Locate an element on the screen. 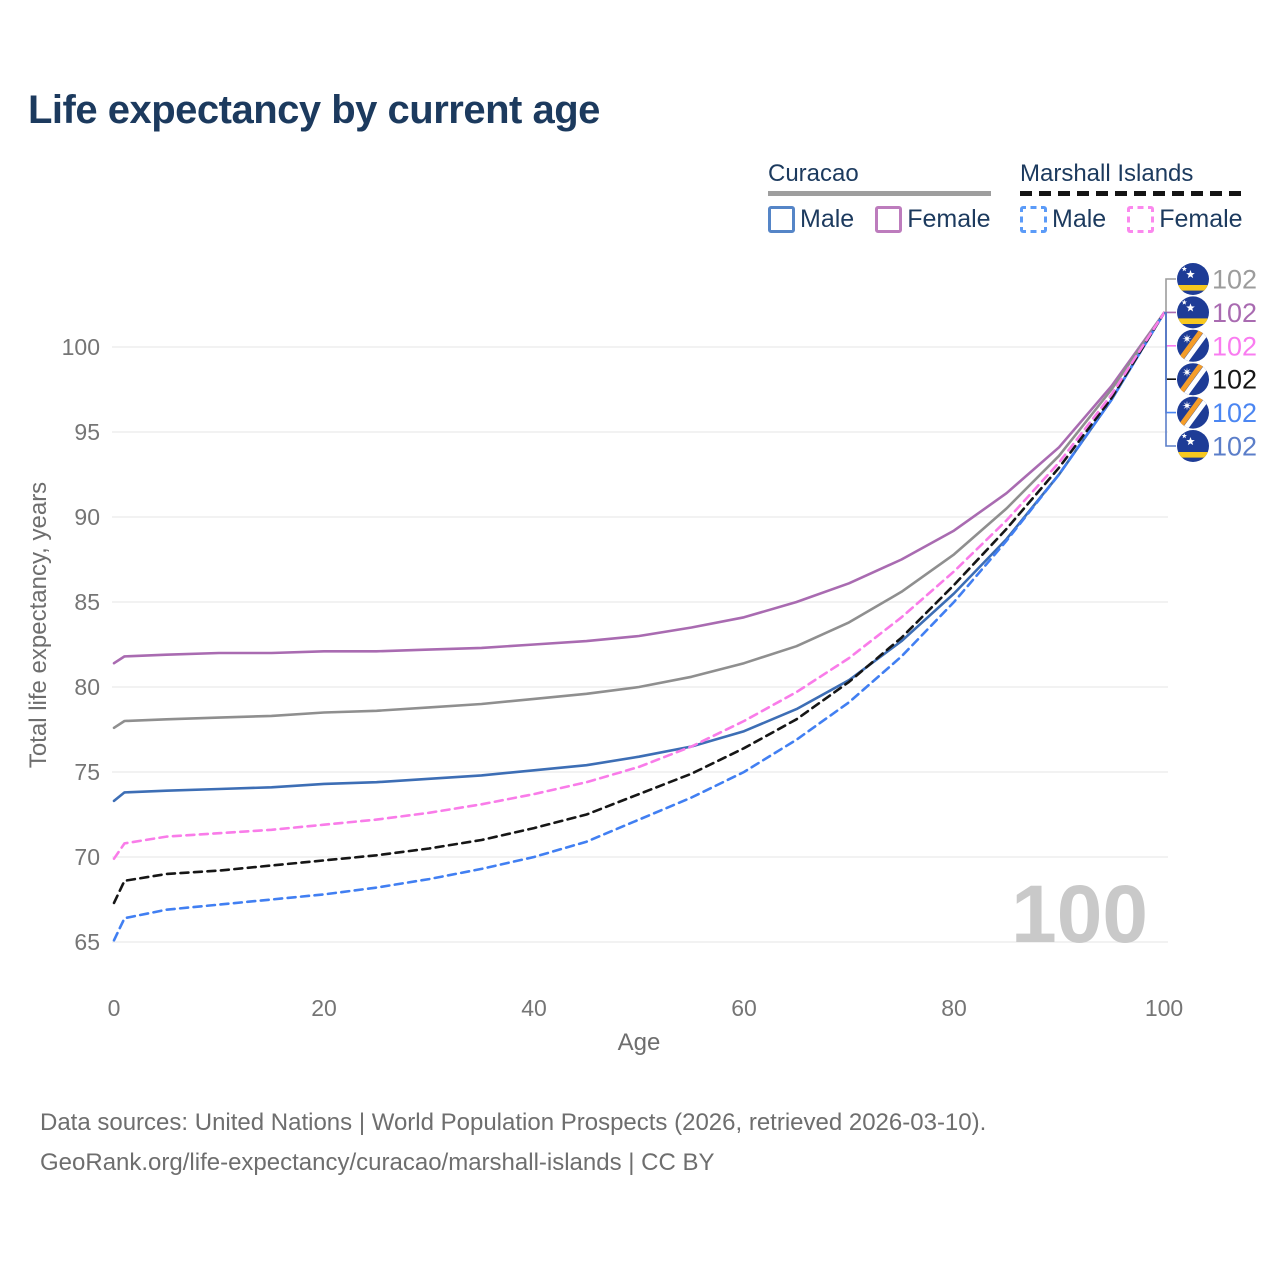 The image size is (1280, 1280). x-tick-label-0: 0 is located at coordinates (114, 1008).